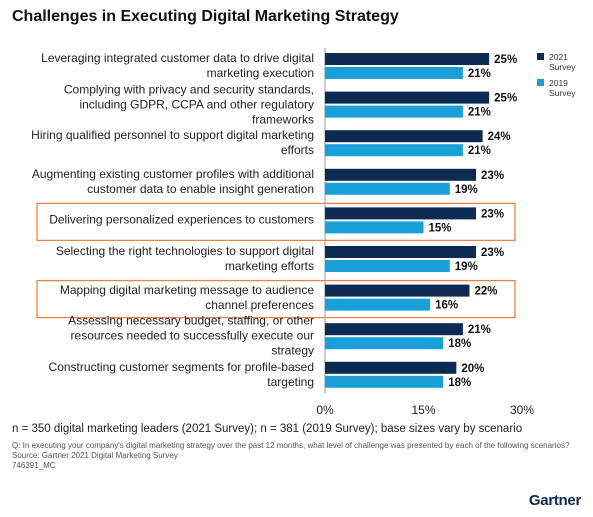 The height and width of the screenshot is (517, 593). What do you see at coordinates (440, 228) in the screenshot?
I see `value-label: 15%` at bounding box center [440, 228].